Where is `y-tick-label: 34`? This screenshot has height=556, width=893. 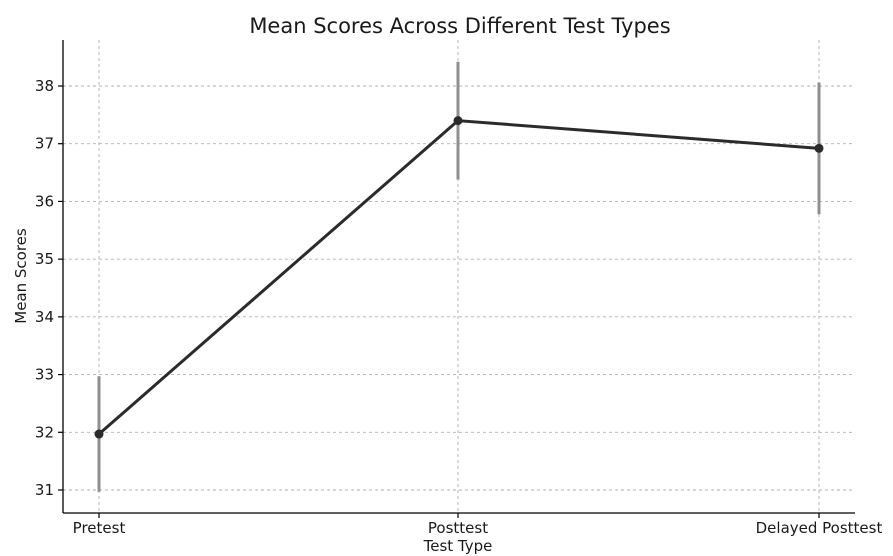 y-tick-label: 34 is located at coordinates (44, 317).